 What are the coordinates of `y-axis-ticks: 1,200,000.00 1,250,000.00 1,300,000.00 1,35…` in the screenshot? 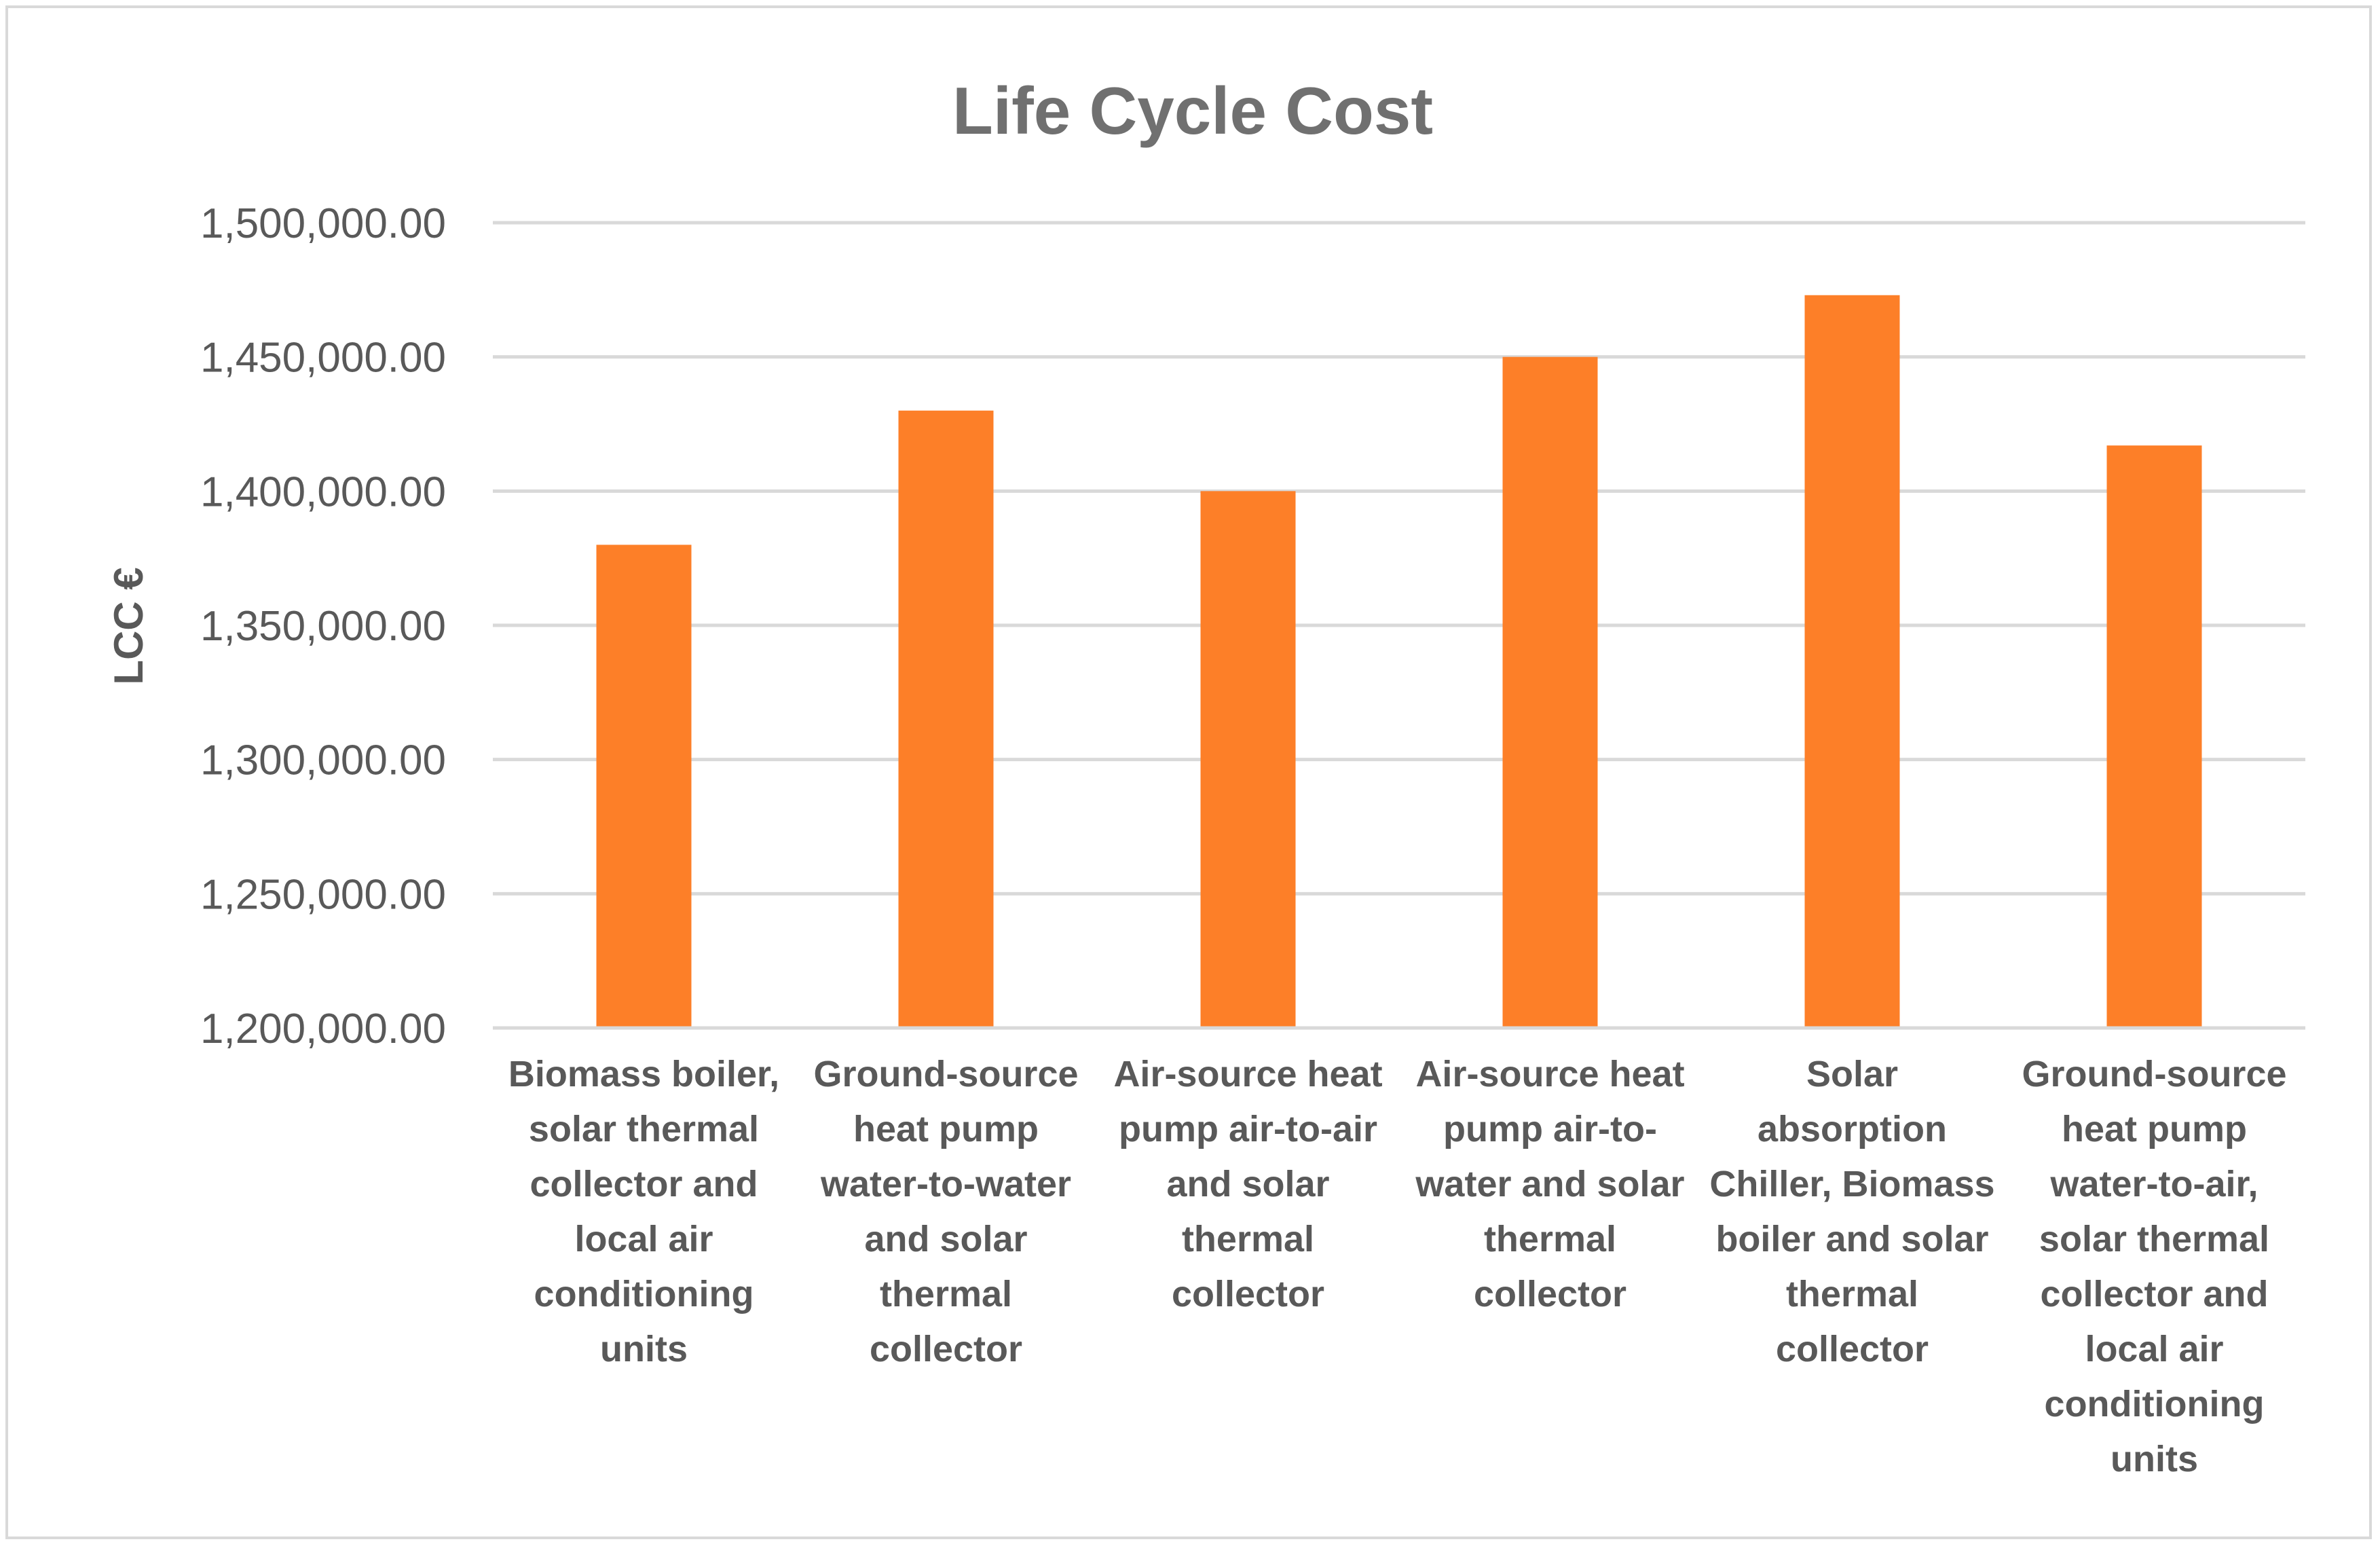 It's located at (323, 626).